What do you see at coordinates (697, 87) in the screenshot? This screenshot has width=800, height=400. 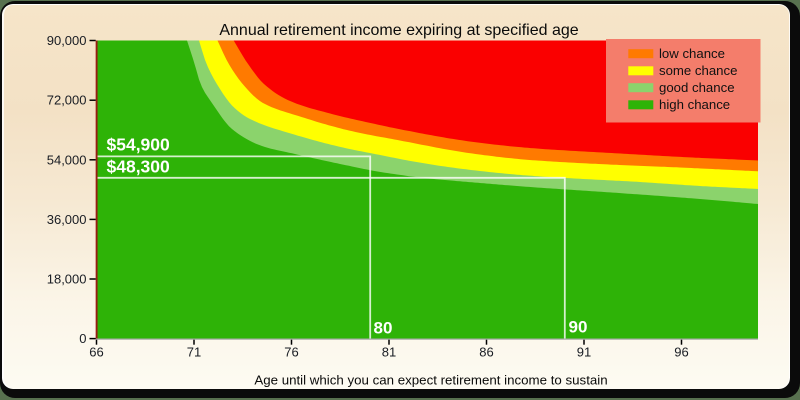 I see `svg-text: good chance` at bounding box center [697, 87].